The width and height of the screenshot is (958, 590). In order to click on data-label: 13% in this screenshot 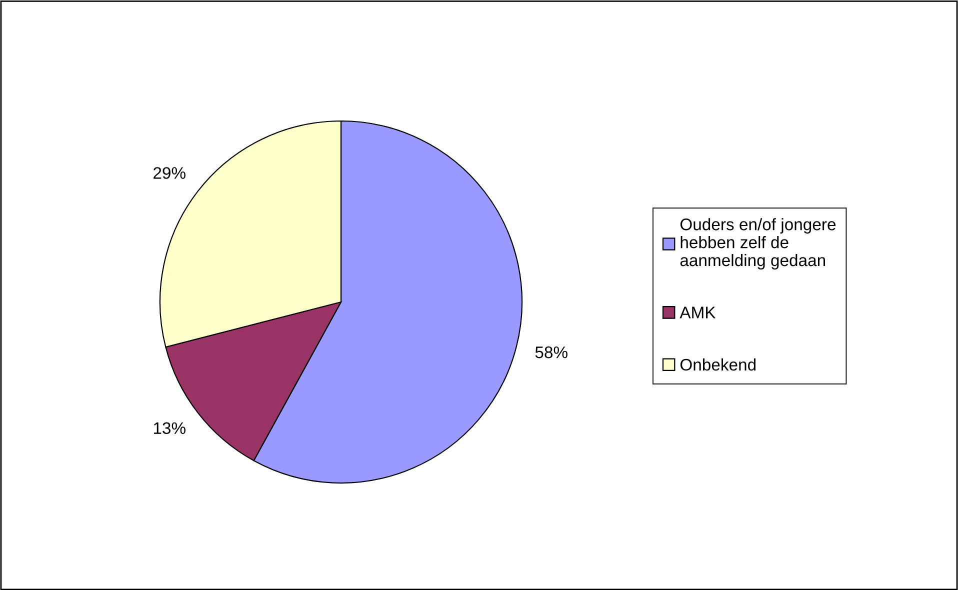, I will do `click(170, 428)`.